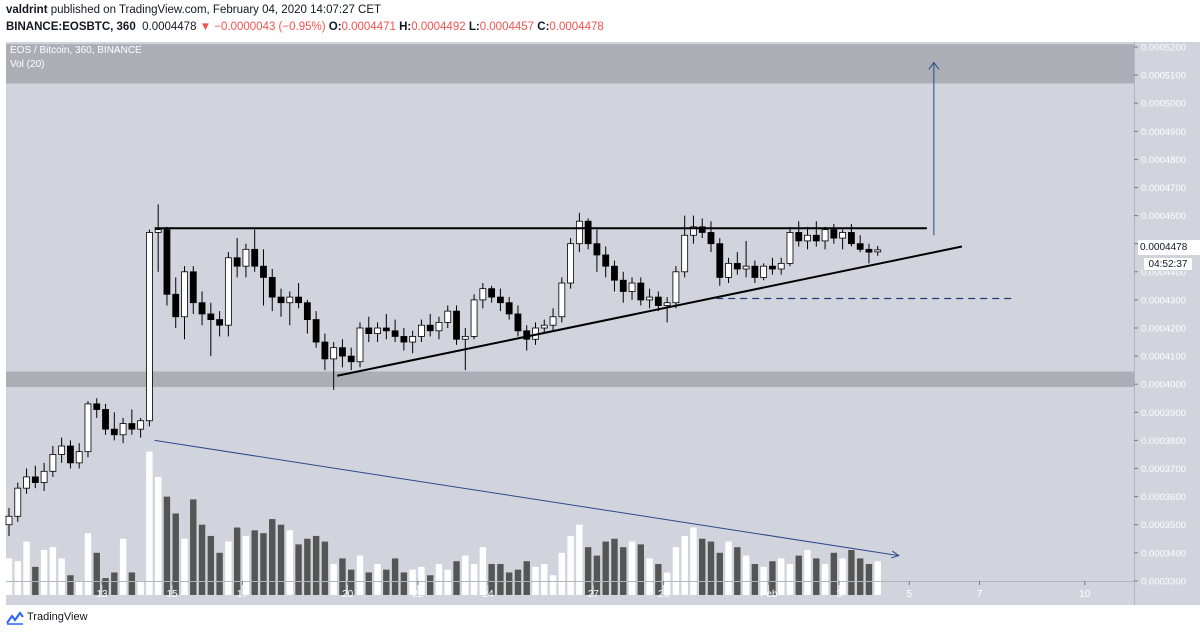 The image size is (1200, 634). Describe the element at coordinates (76, 50) in the screenshot. I see `series-title: EOS / Bitcoin, 360, BINANCE` at that location.